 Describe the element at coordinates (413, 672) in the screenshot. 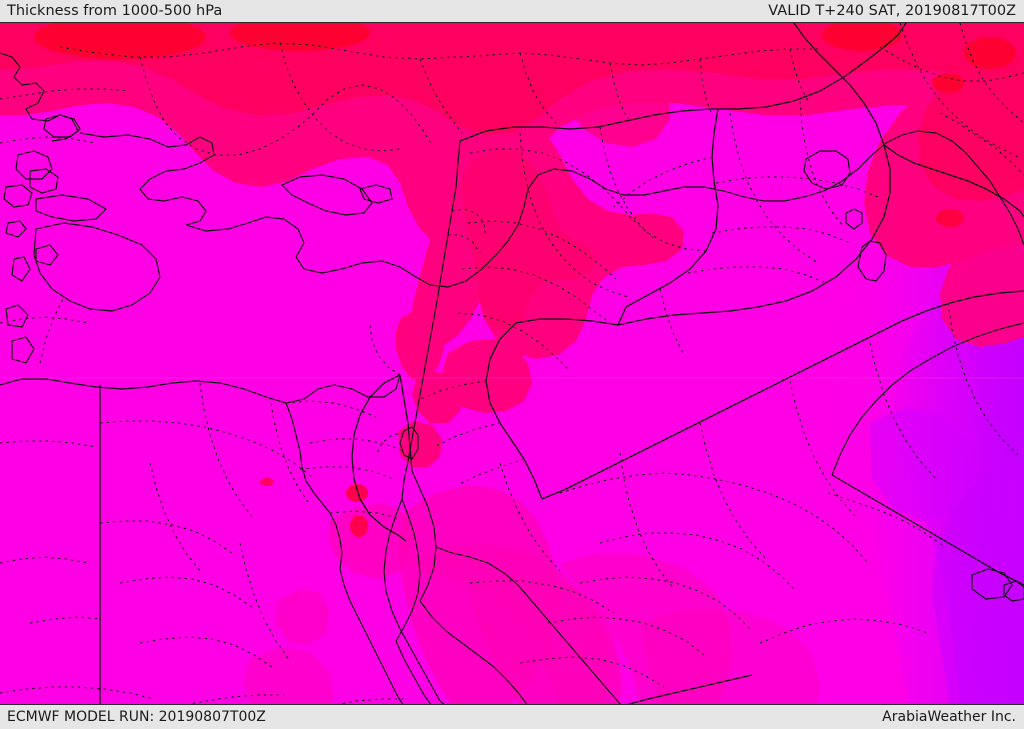

I see `coast-redsea-west` at that location.